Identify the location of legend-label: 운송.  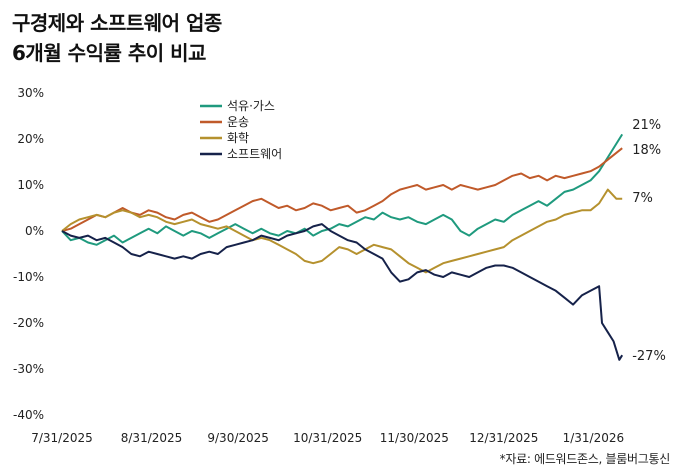
(238, 122).